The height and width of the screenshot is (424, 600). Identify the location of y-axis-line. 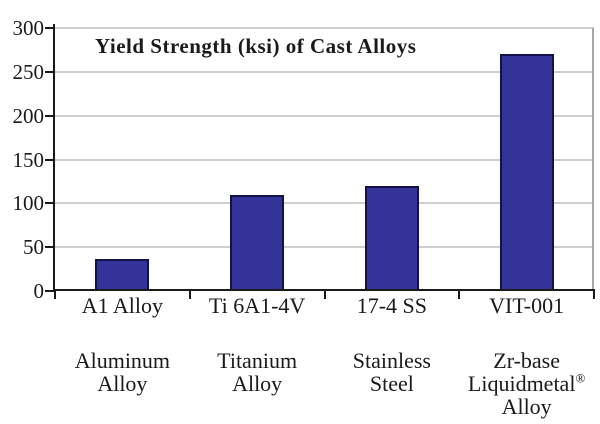
(54, 158).